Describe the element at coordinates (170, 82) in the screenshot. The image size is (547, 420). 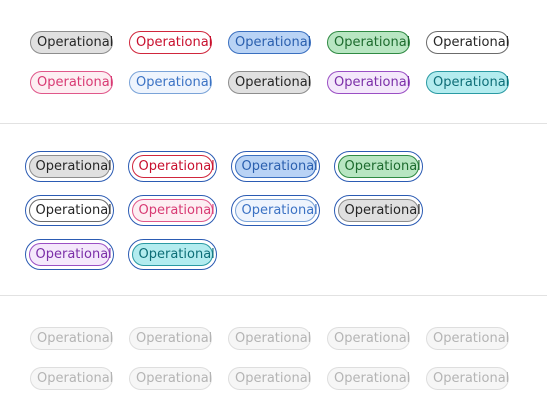
I see `badge-light-blue: Operational` at that location.